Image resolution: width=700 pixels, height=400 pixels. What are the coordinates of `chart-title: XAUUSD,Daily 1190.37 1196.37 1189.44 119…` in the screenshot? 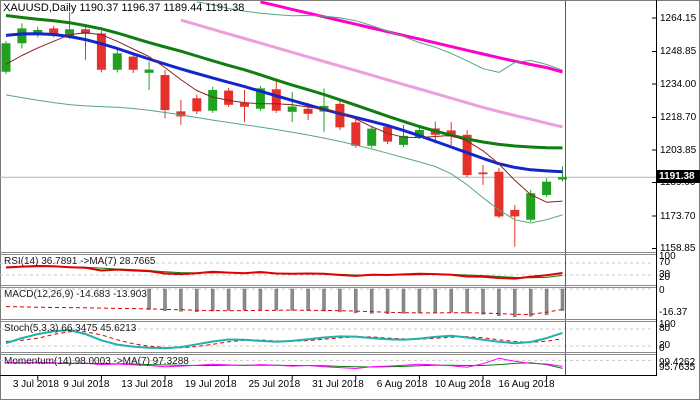 It's located at (124, 8).